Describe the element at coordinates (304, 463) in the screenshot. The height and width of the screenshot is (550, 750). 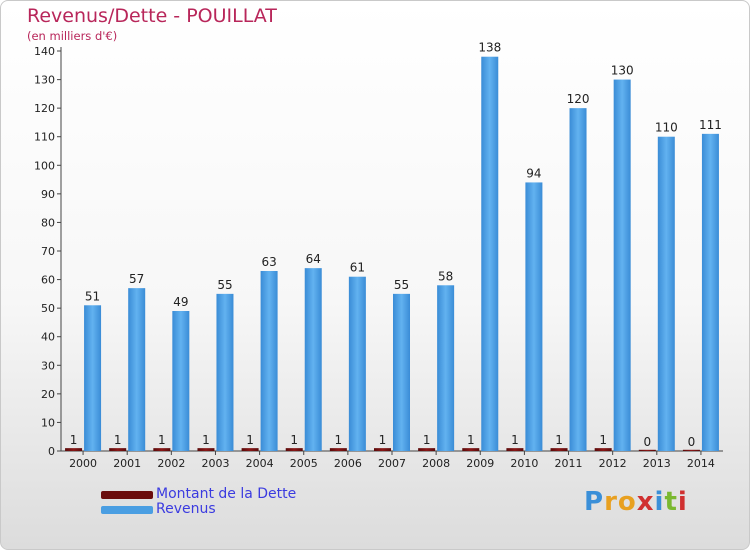
I see `x-tick-label: 2005` at that location.